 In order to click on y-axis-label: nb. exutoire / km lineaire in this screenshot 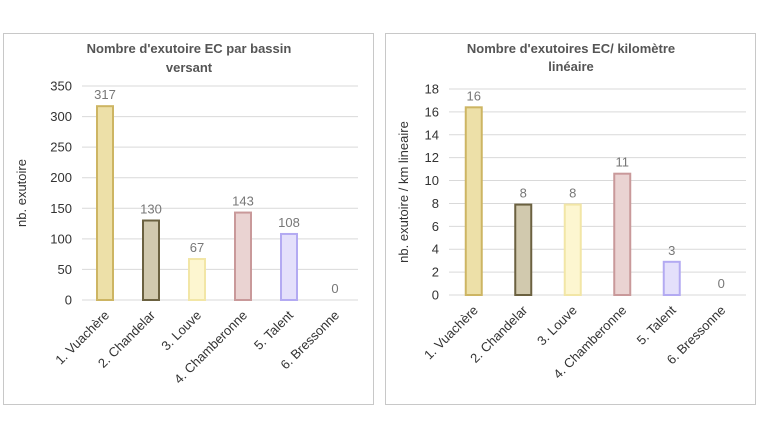, I will do `click(403, 192)`.